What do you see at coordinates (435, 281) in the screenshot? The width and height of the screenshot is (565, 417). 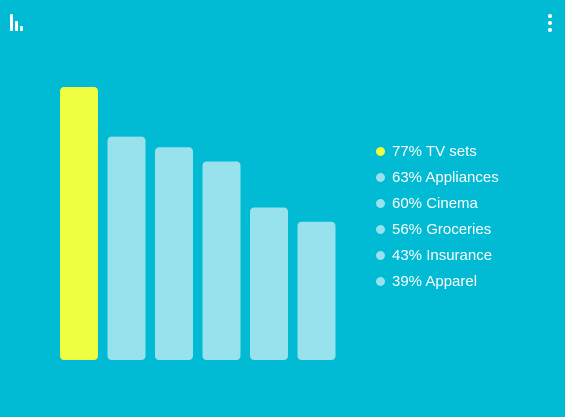 I see `legend-label: 39% Apparel` at bounding box center [435, 281].